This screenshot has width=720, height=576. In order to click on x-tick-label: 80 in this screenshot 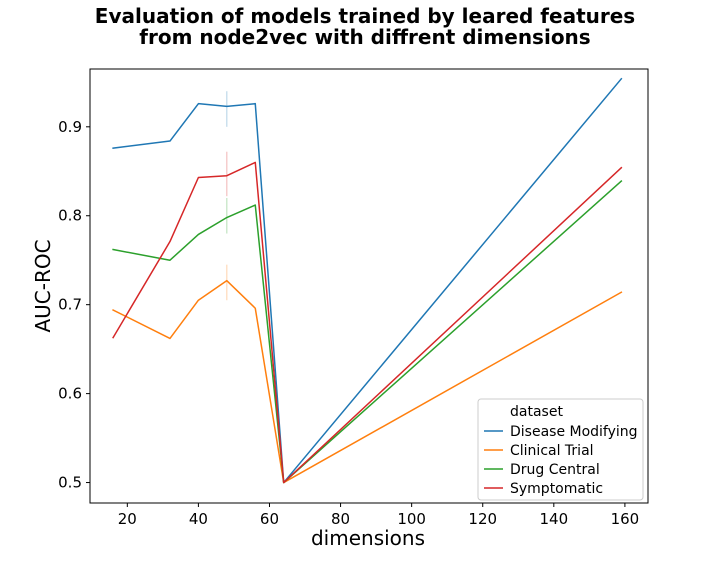, I will do `click(340, 519)`.